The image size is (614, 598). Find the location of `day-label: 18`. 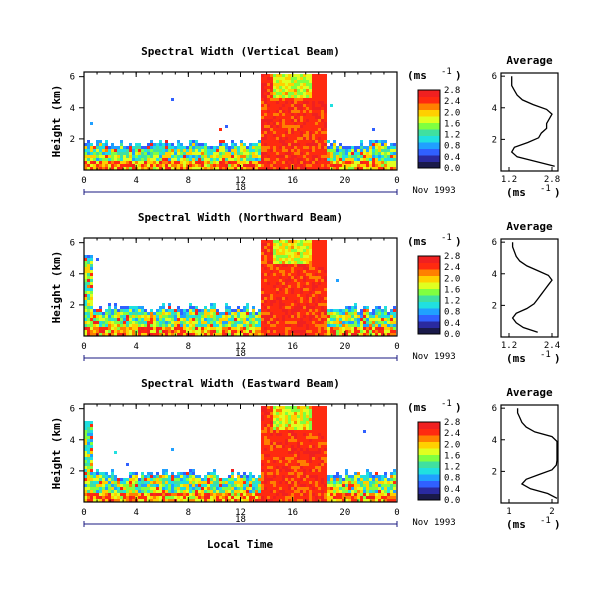

day-label: 18 is located at coordinates (240, 520).